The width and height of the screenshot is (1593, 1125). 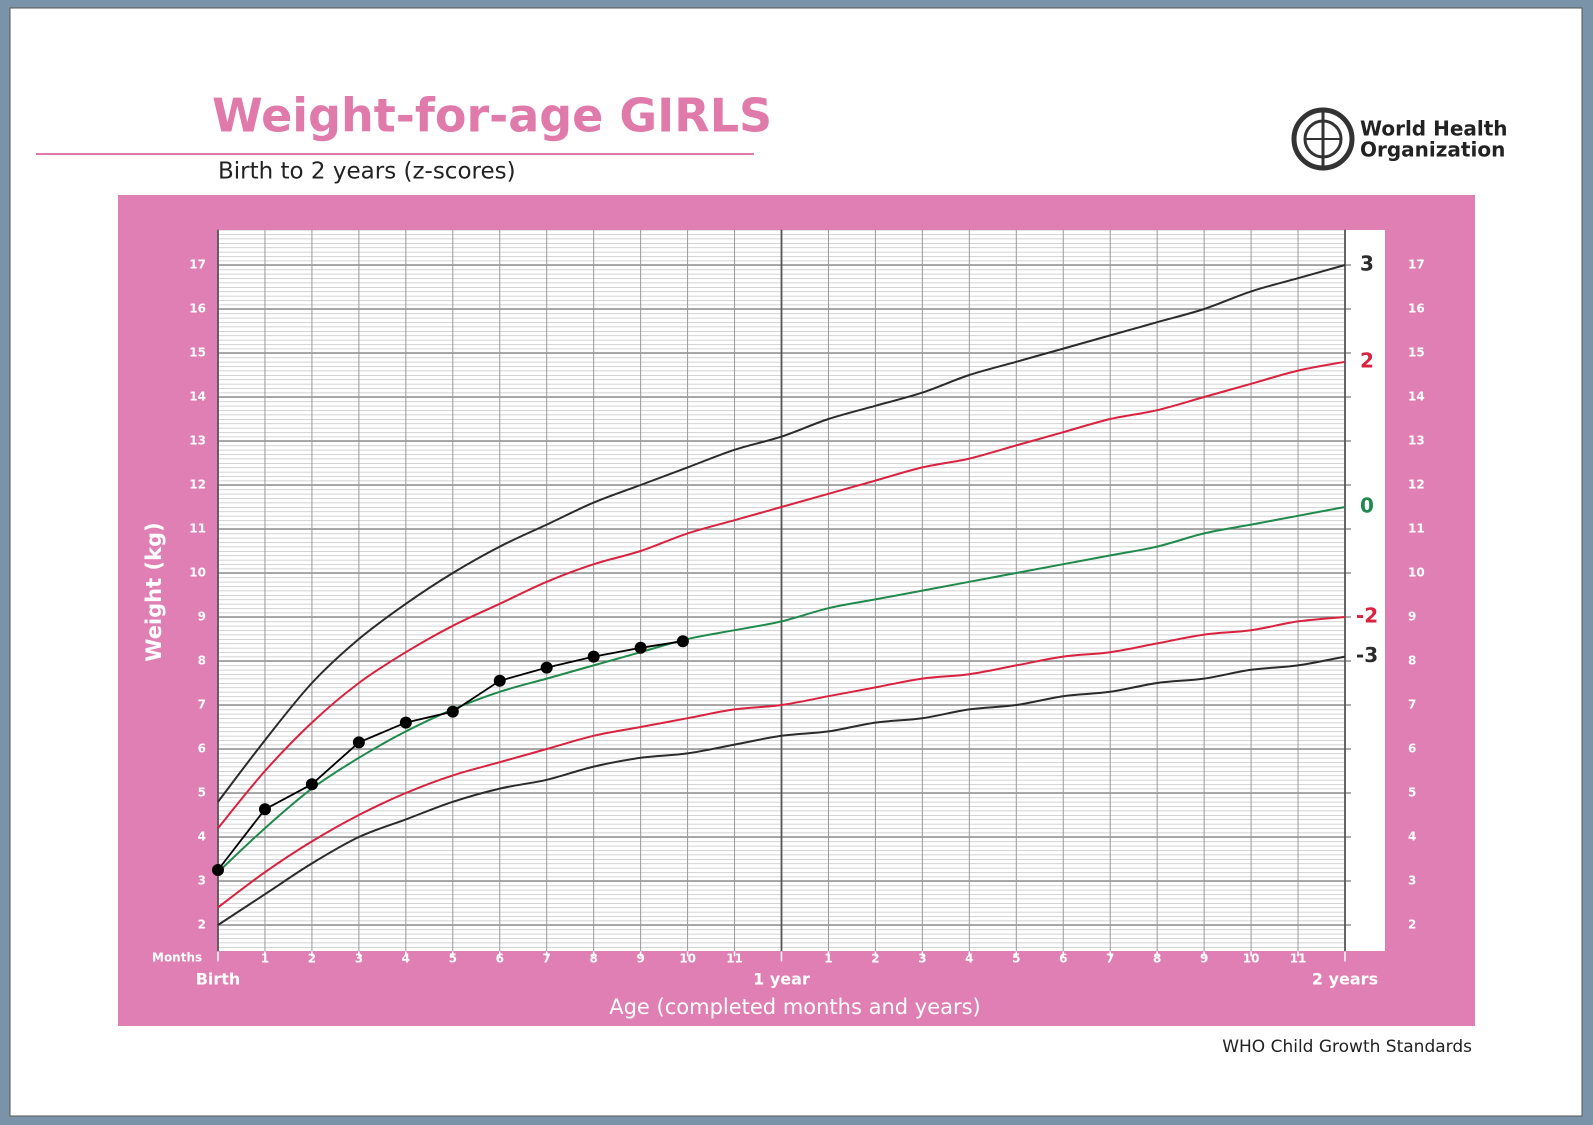 I want to click on x-axis-label: Age (completed months and years), so click(x=795, y=1007).